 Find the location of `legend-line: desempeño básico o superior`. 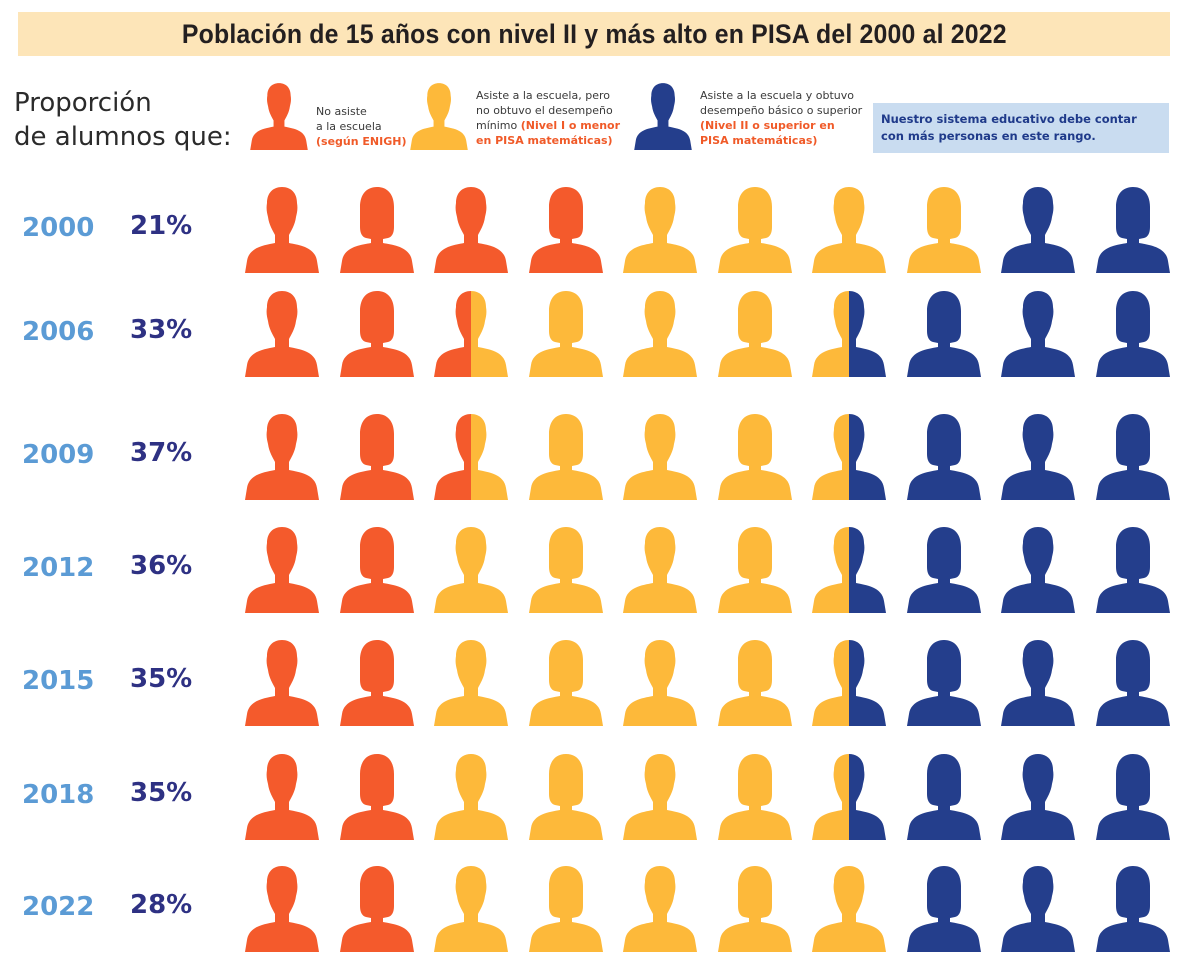

legend-line: desempeño básico o superior is located at coordinates (781, 110).